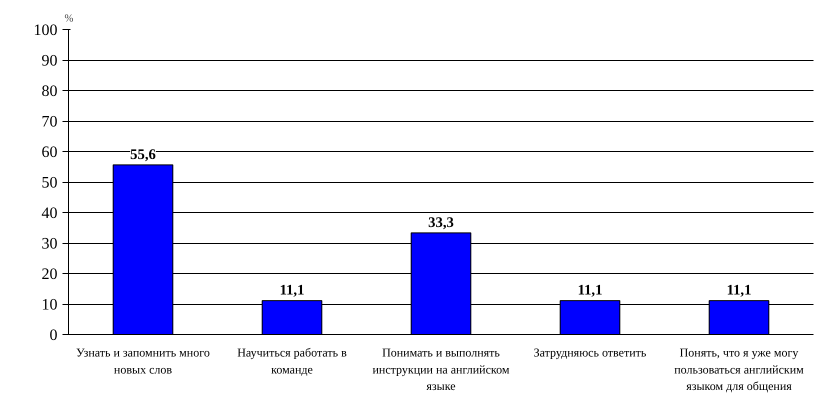 The width and height of the screenshot is (829, 396). Describe the element at coordinates (50, 213) in the screenshot. I see `y-tick-label: 40` at that location.